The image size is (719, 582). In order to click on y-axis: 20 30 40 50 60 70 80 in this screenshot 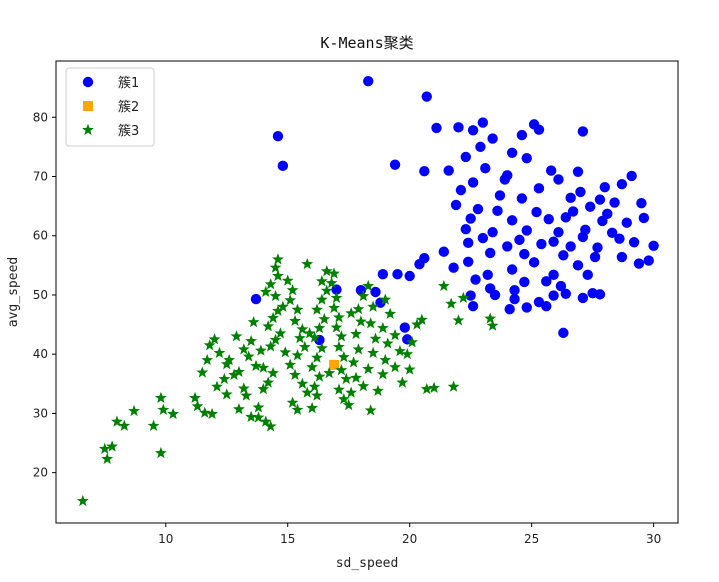, I will do `click(44, 295)`.